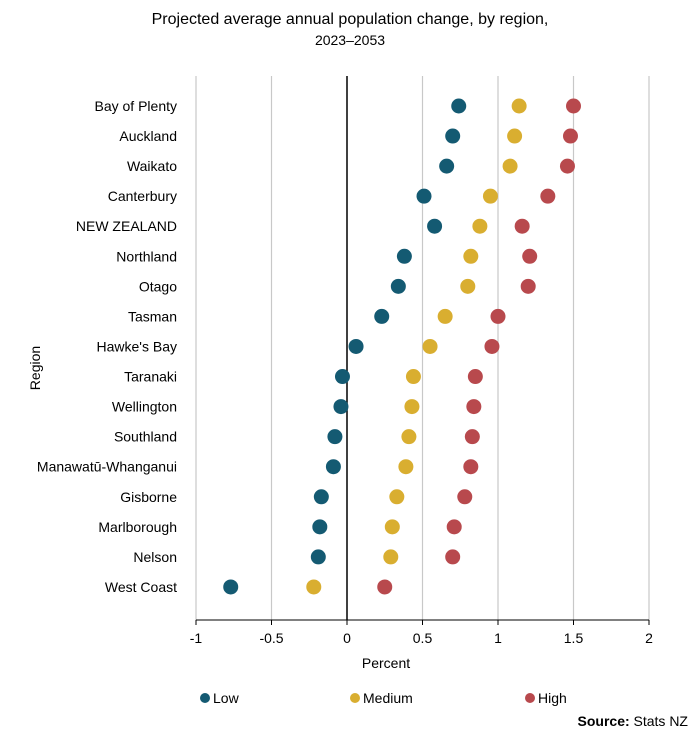 The width and height of the screenshot is (700, 739). I want to click on legend-item-high: High, so click(546, 698).